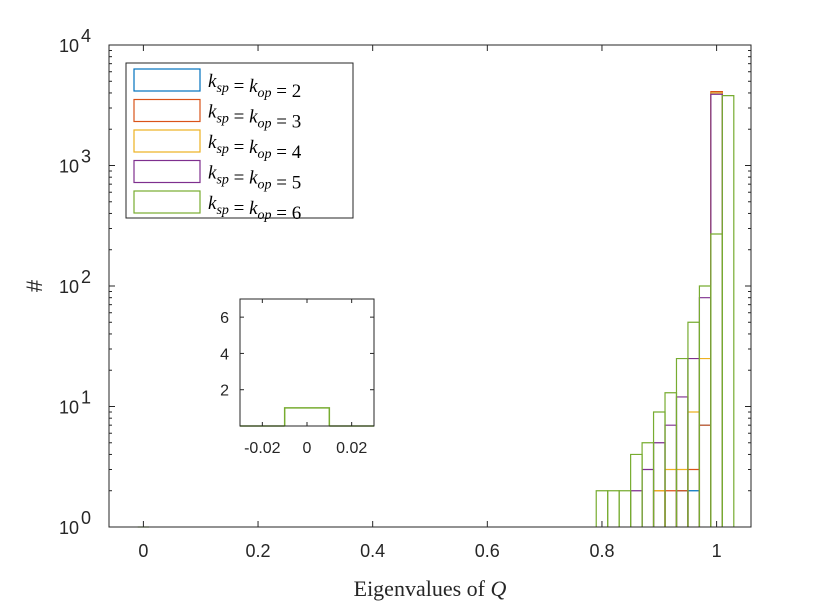 This screenshot has width=830, height=608. I want to click on inset-ticks, so click(307, 362).